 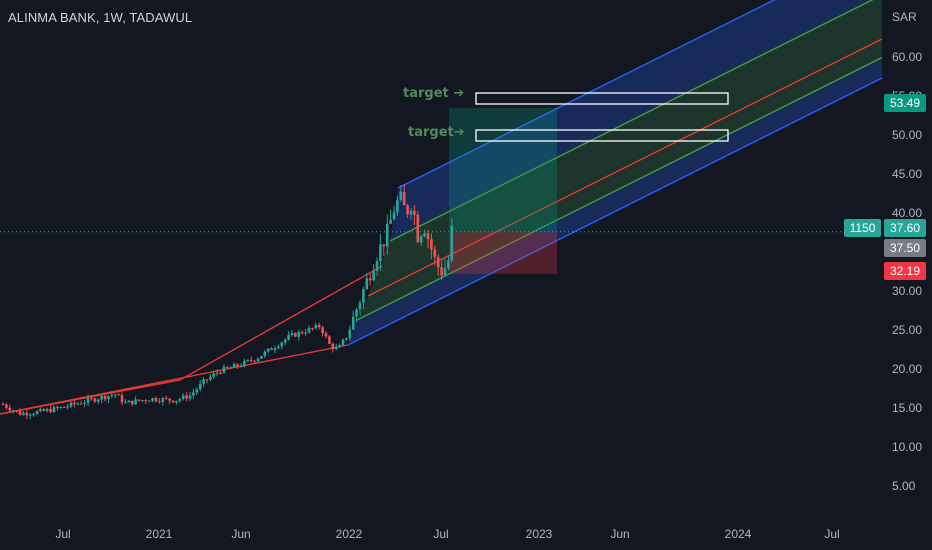 I want to click on tag-last-price: 37.60, so click(x=905, y=228).